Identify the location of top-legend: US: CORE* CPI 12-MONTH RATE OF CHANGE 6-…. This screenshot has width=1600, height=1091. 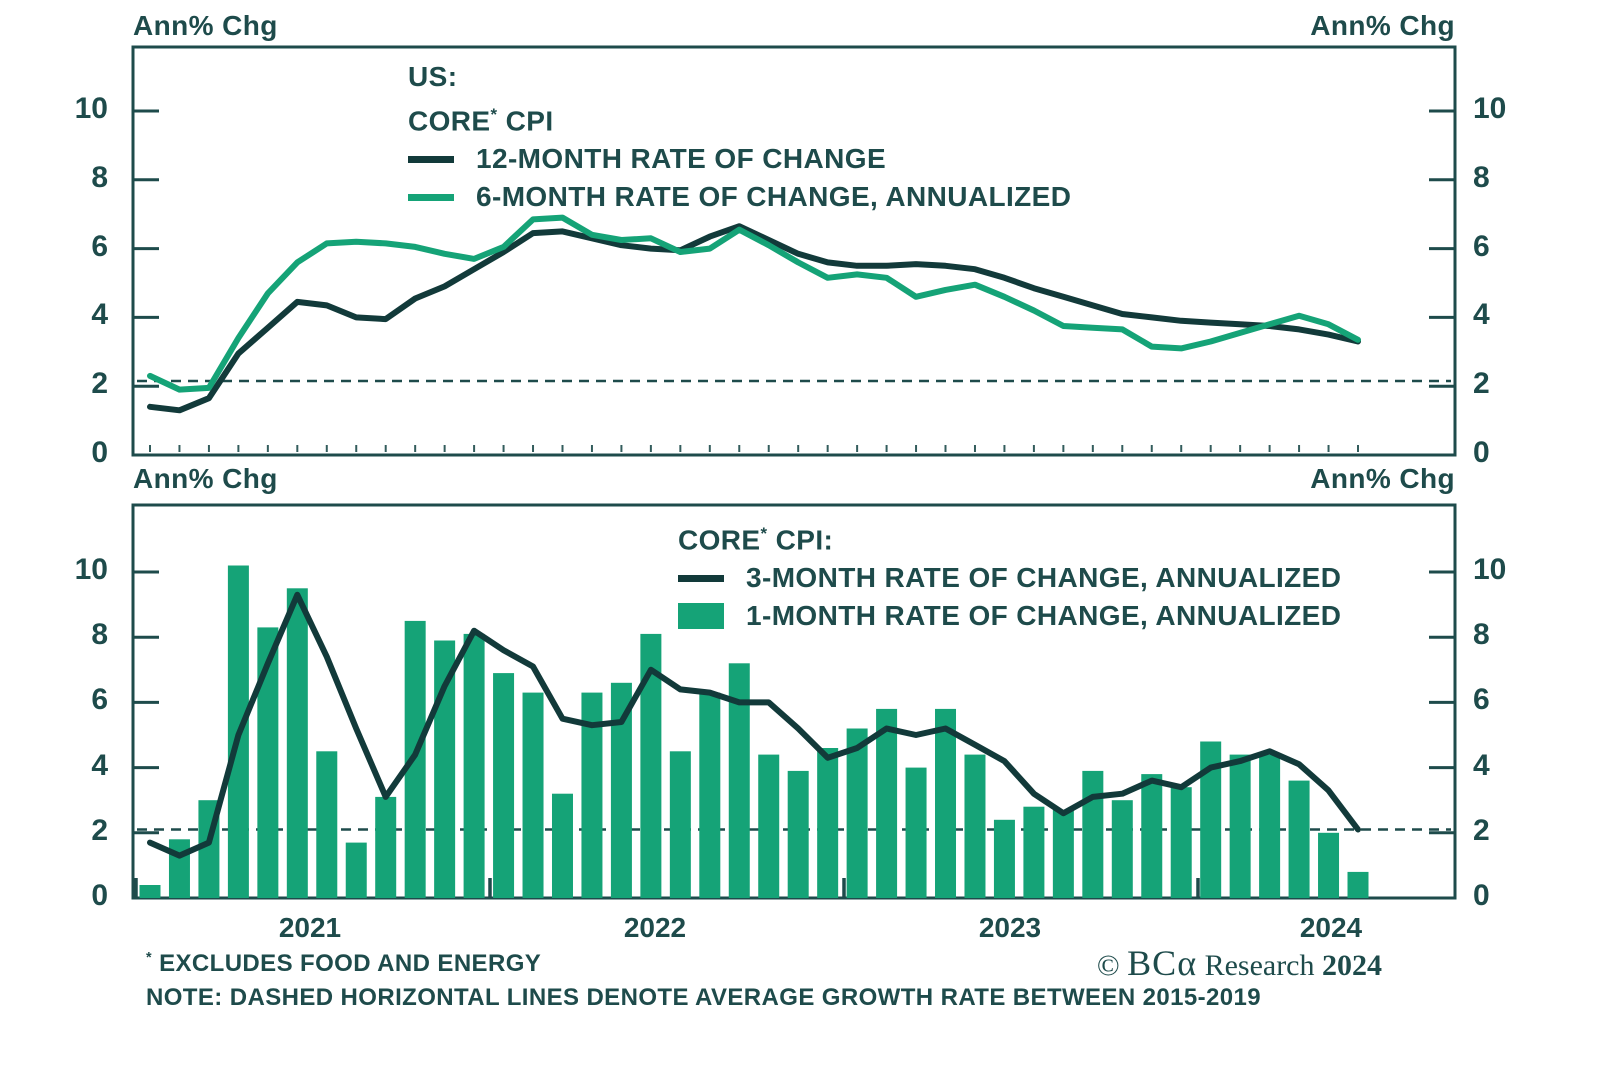
(739, 137).